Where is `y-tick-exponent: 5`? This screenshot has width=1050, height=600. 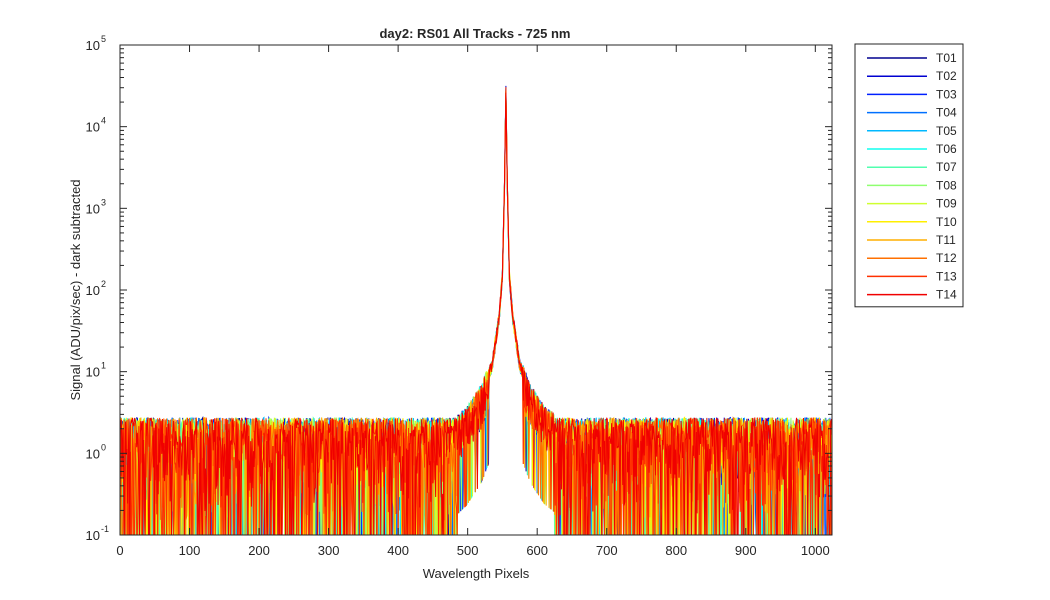 y-tick-exponent: 5 is located at coordinates (103, 39).